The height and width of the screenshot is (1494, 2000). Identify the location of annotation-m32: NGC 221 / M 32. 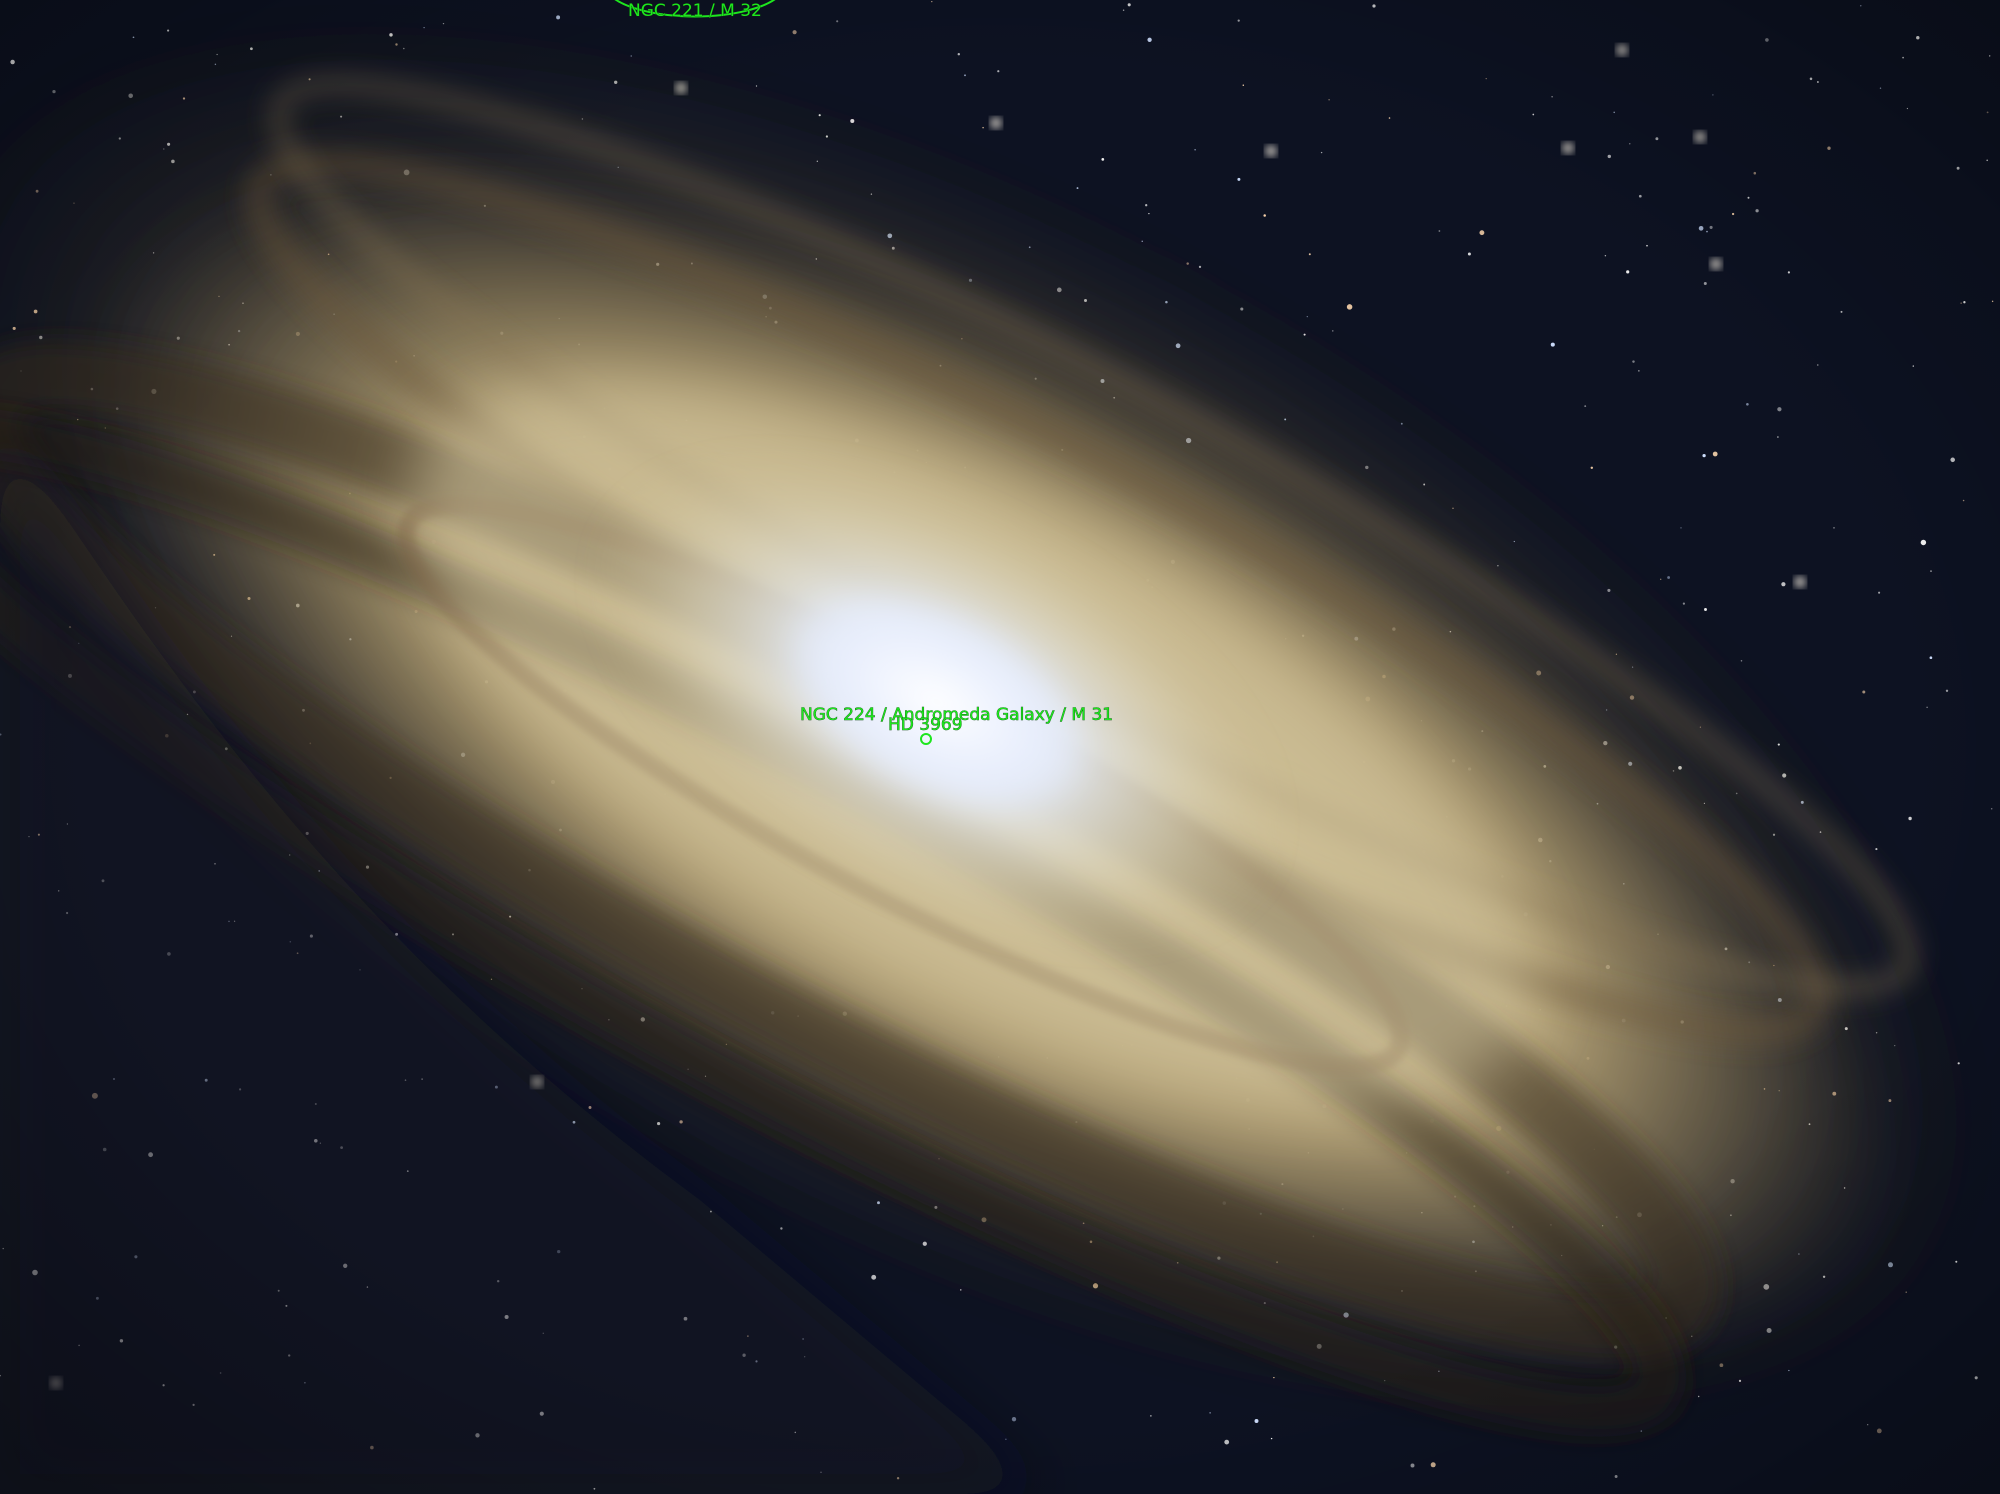
(695, 10).